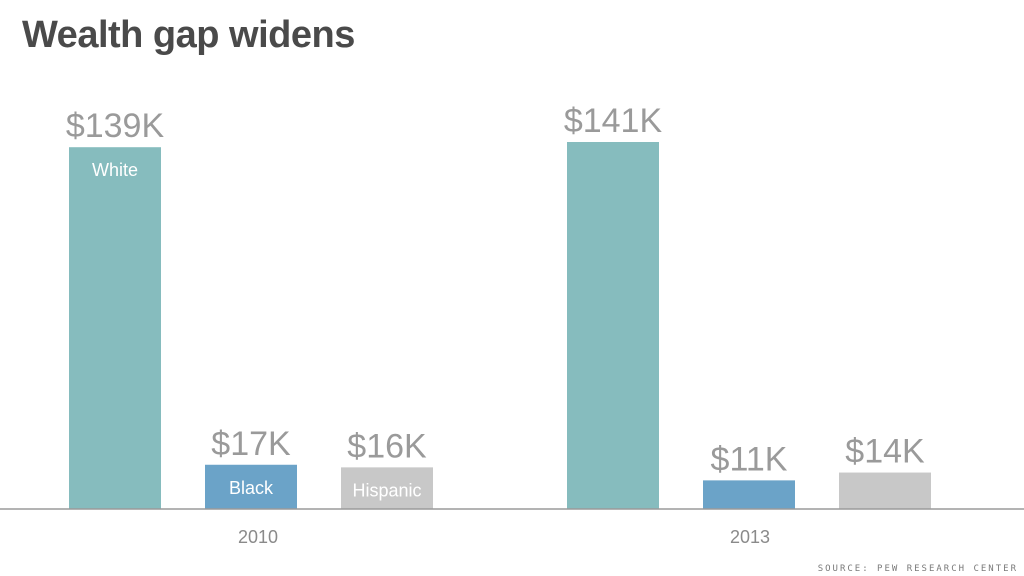  Describe the element at coordinates (917, 569) in the screenshot. I see `source-note: SOURCE: PEW RESEARCH CENTER` at that location.